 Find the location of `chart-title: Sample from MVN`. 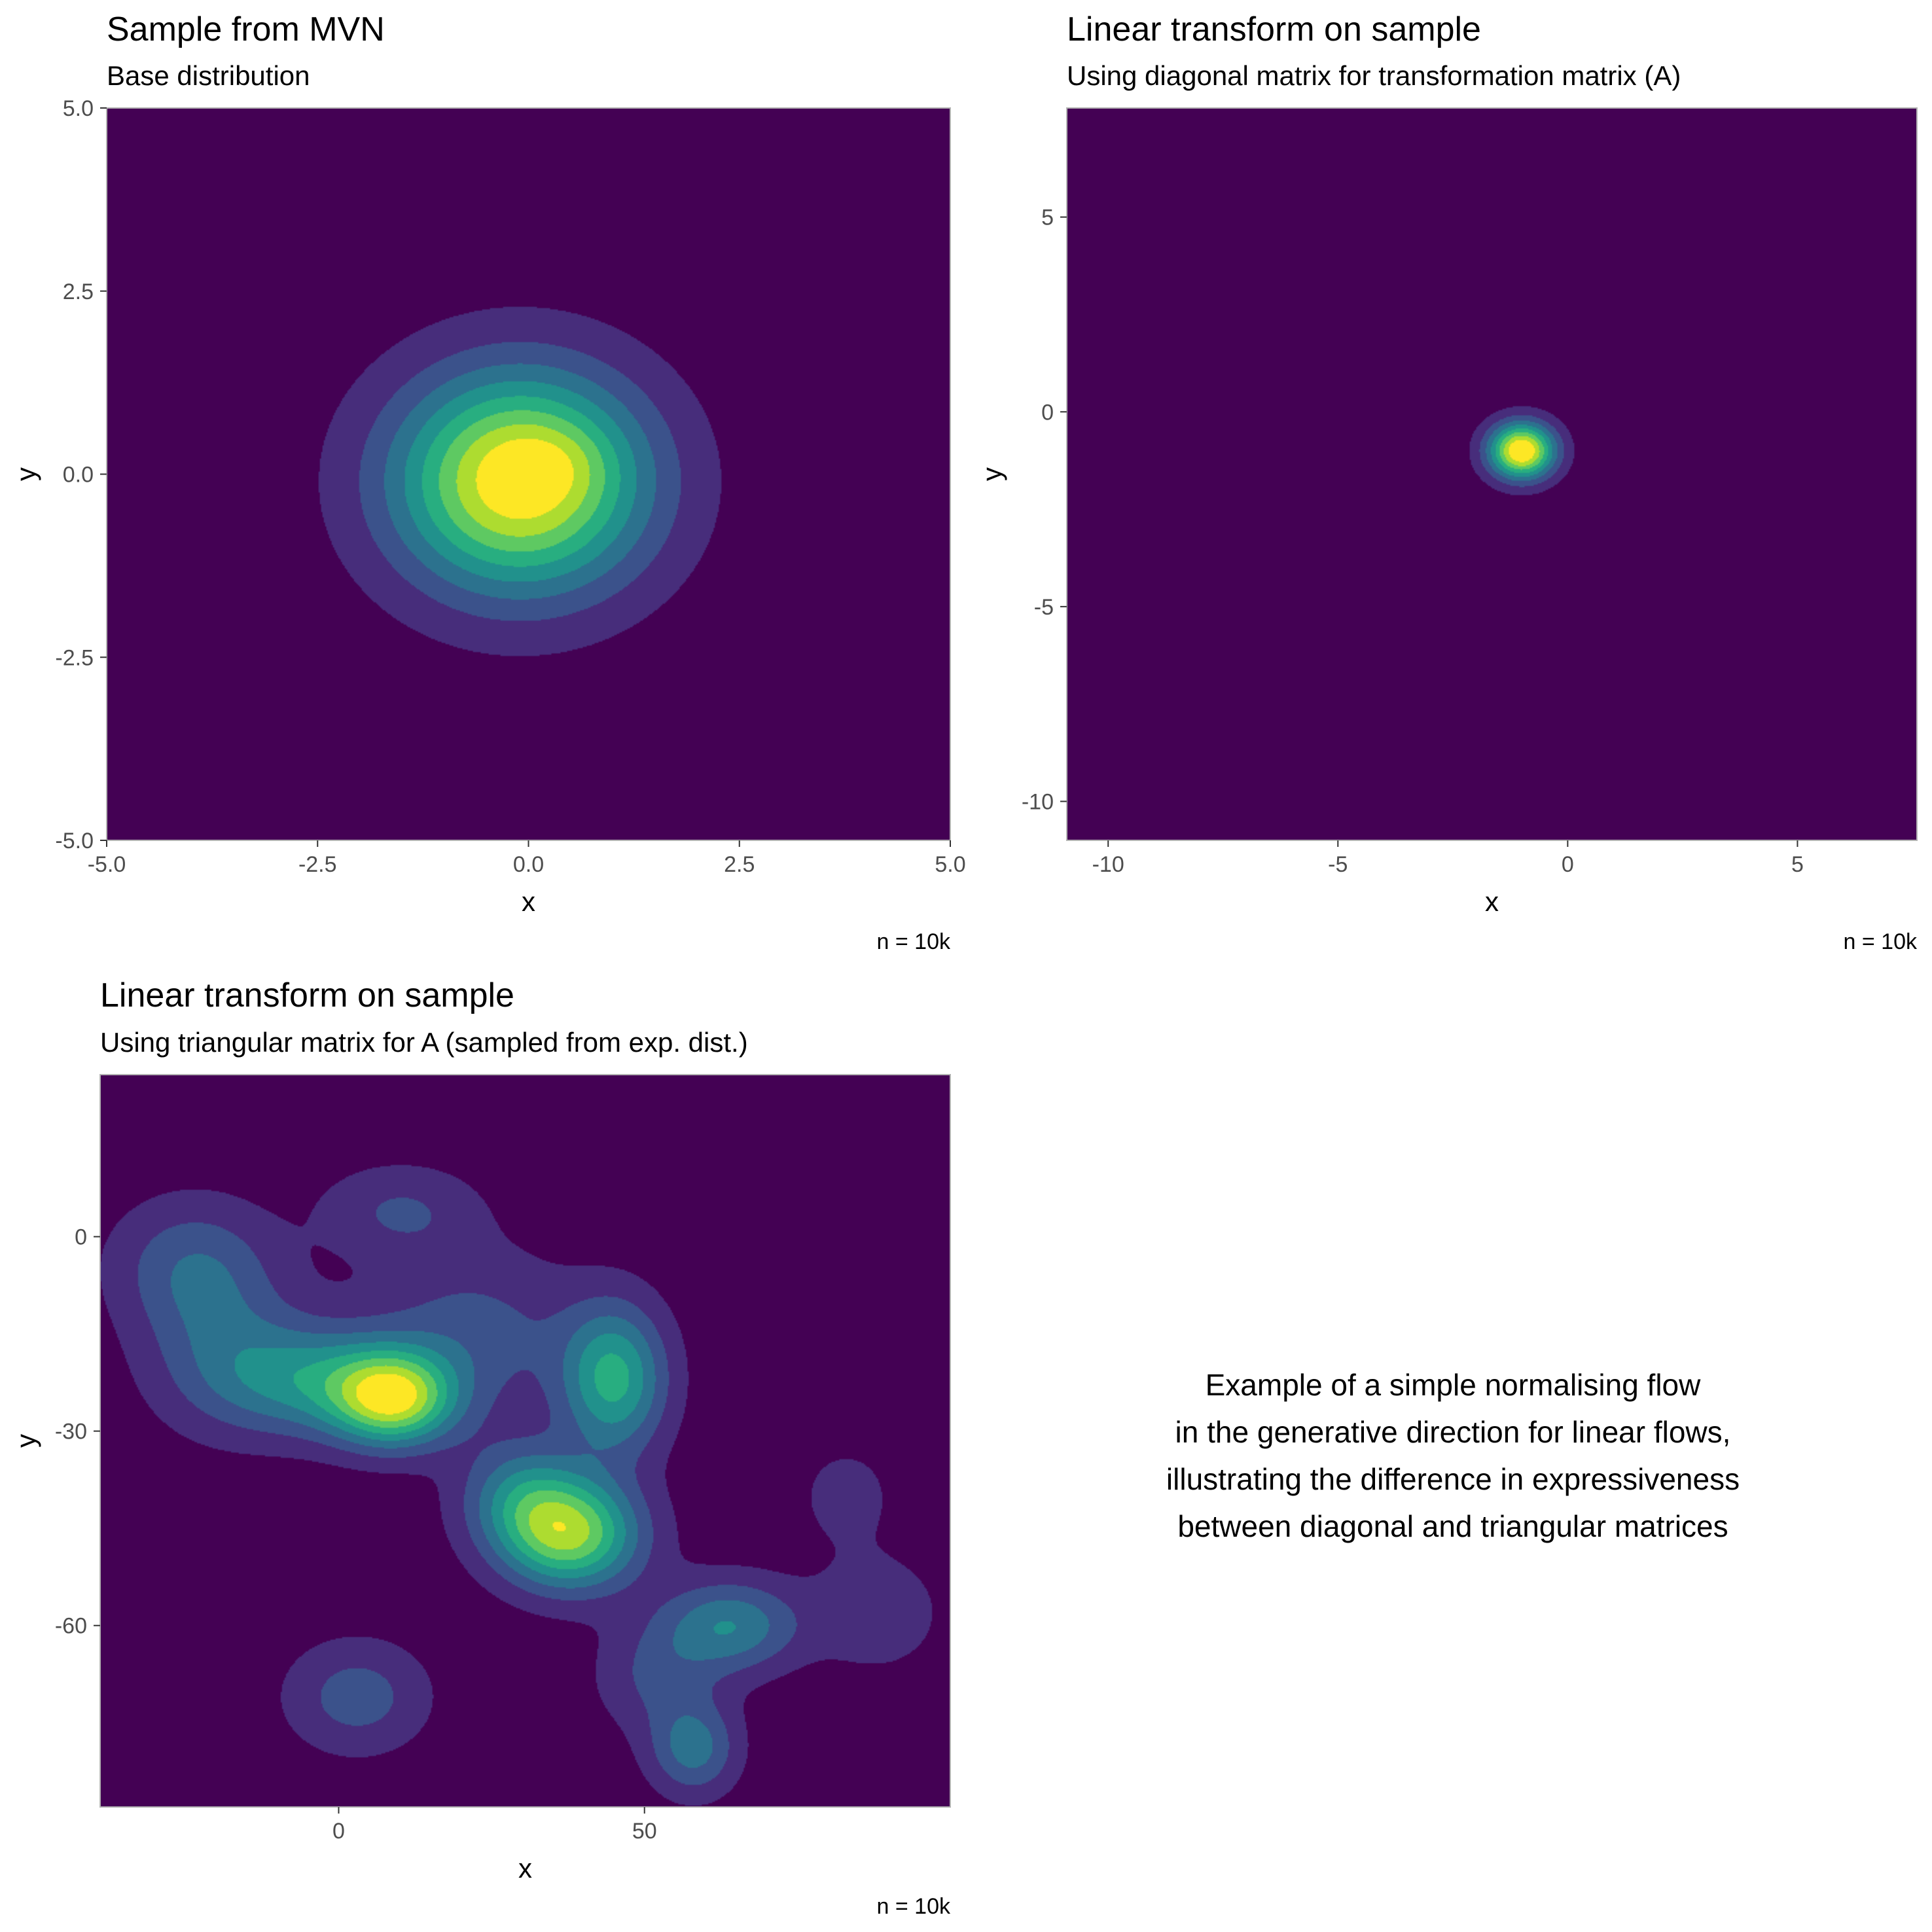

chart-title: Sample from MVN is located at coordinates (246, 29).